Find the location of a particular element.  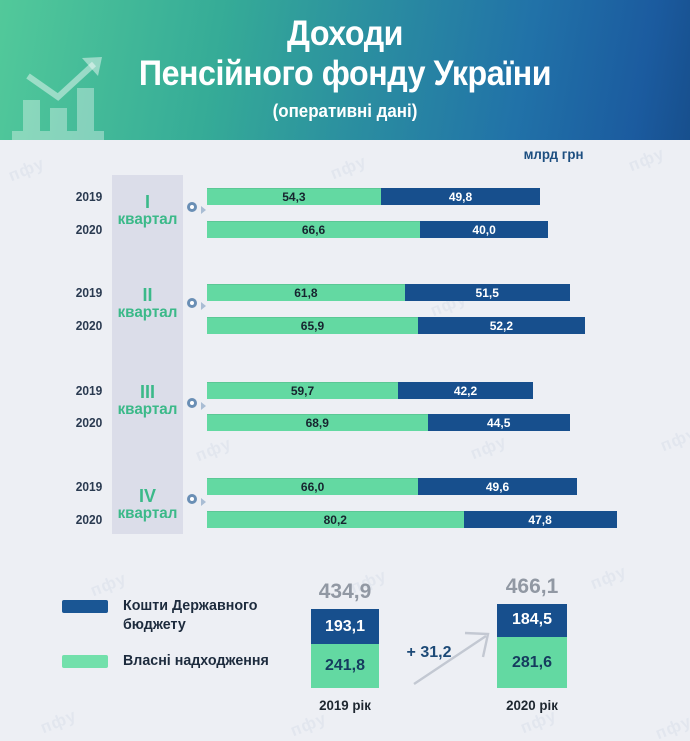

annual-caption-2020: 2020 рік is located at coordinates (532, 705).